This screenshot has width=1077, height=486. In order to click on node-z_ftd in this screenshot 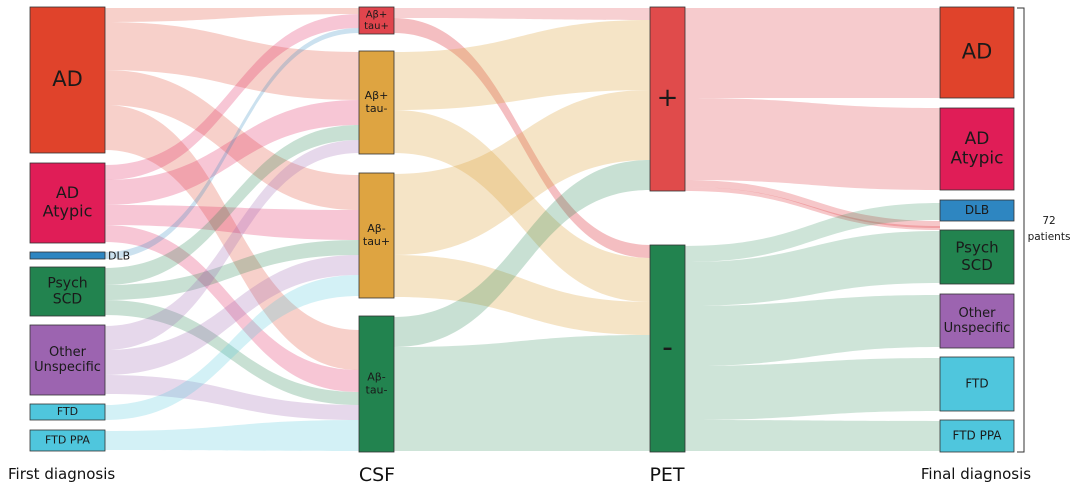, I will do `click(977, 384)`.